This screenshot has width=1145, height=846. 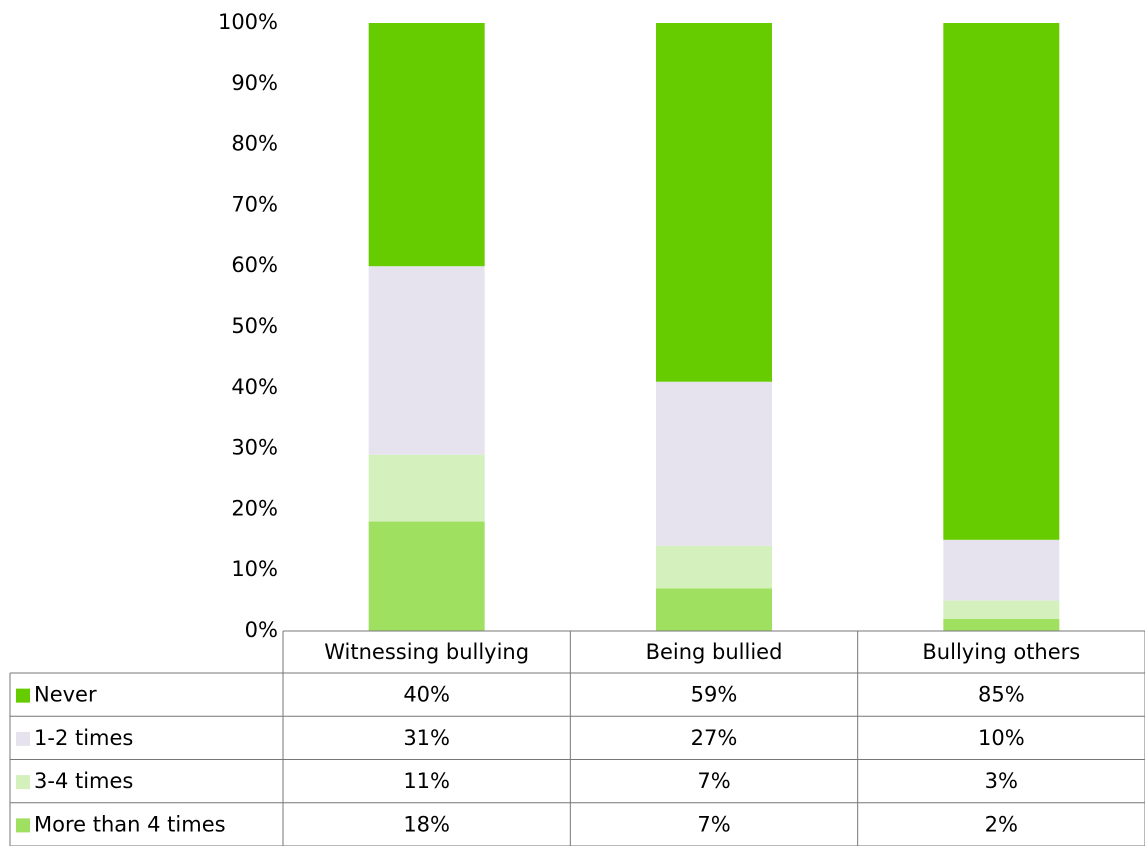 I want to click on row-label: More than 4 times, so click(x=130, y=824).